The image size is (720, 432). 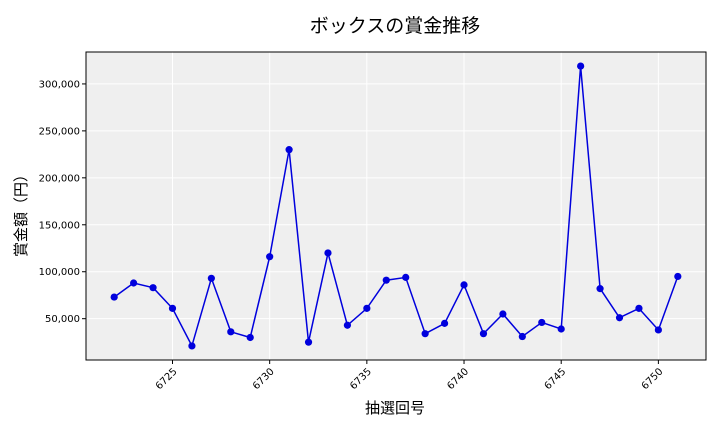 What do you see at coordinates (59, 178) in the screenshot?
I see `y-tick-label: 200,000` at bounding box center [59, 178].